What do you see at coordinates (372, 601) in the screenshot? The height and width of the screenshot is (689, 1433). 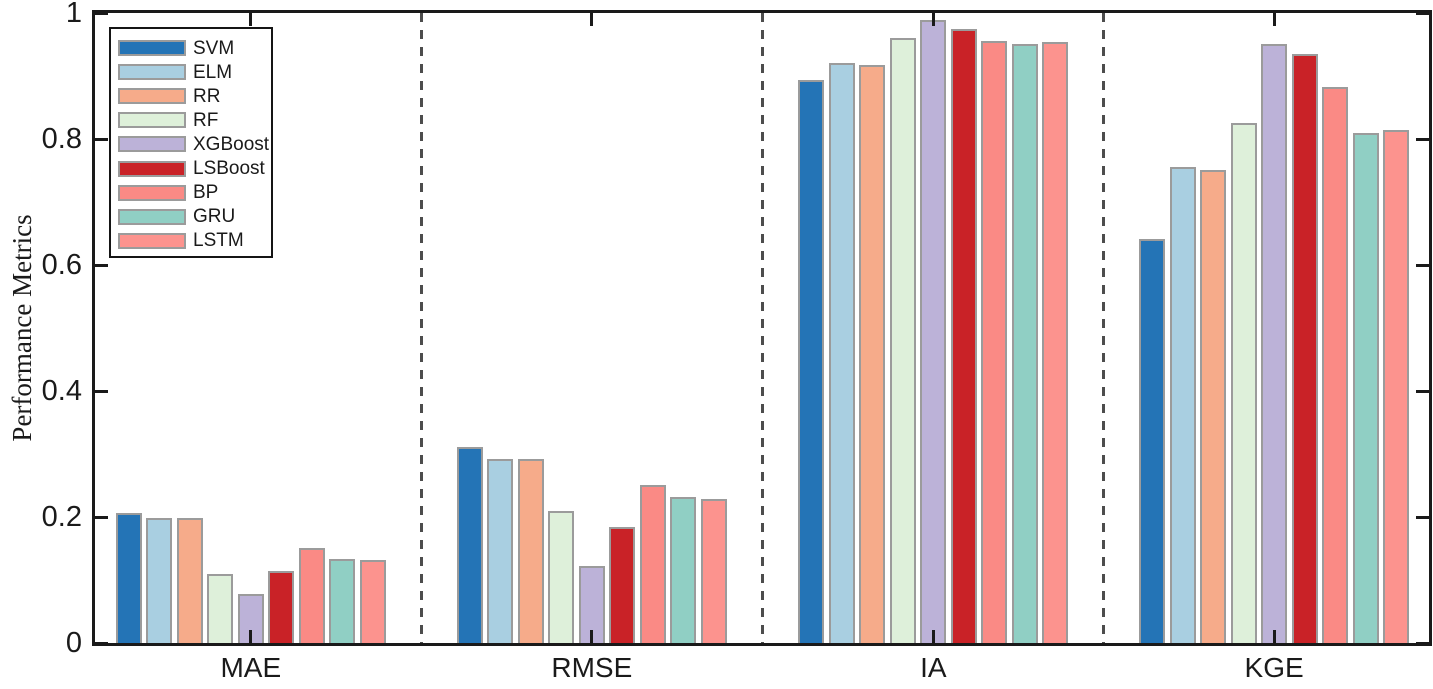 I see `bar-LSTM-MAE` at bounding box center [372, 601].